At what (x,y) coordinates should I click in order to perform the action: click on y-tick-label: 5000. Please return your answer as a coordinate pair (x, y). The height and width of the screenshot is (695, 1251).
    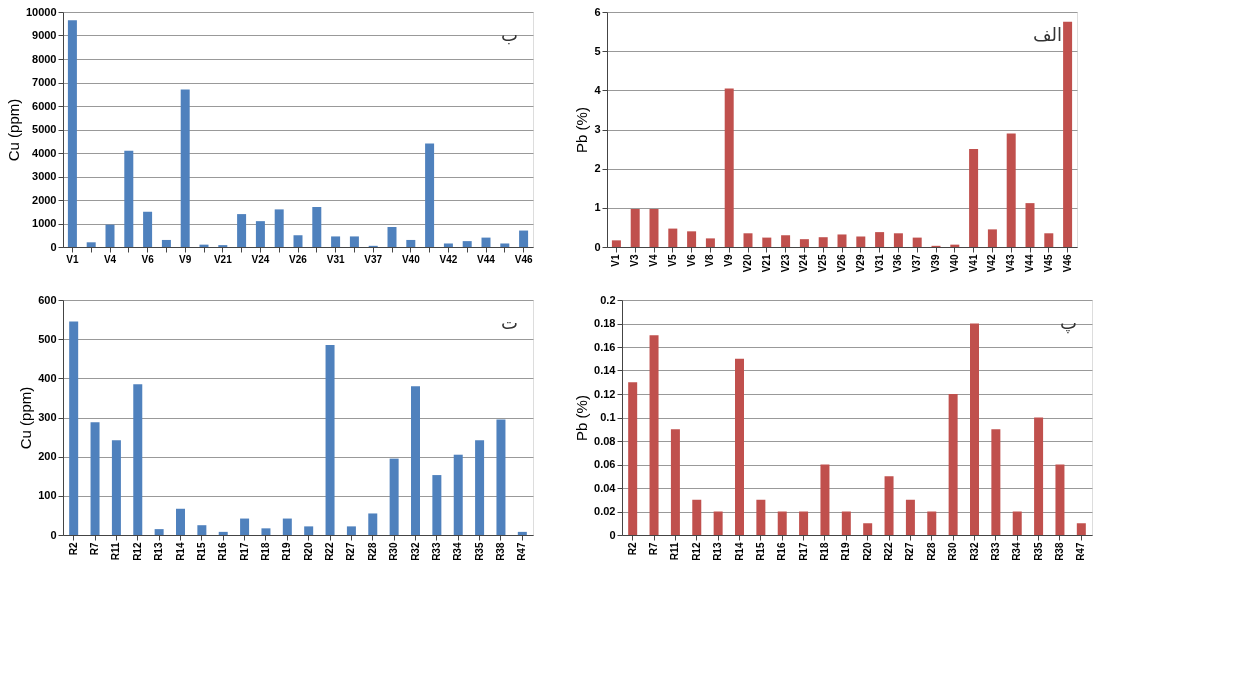
    Looking at the image, I should click on (44, 129).